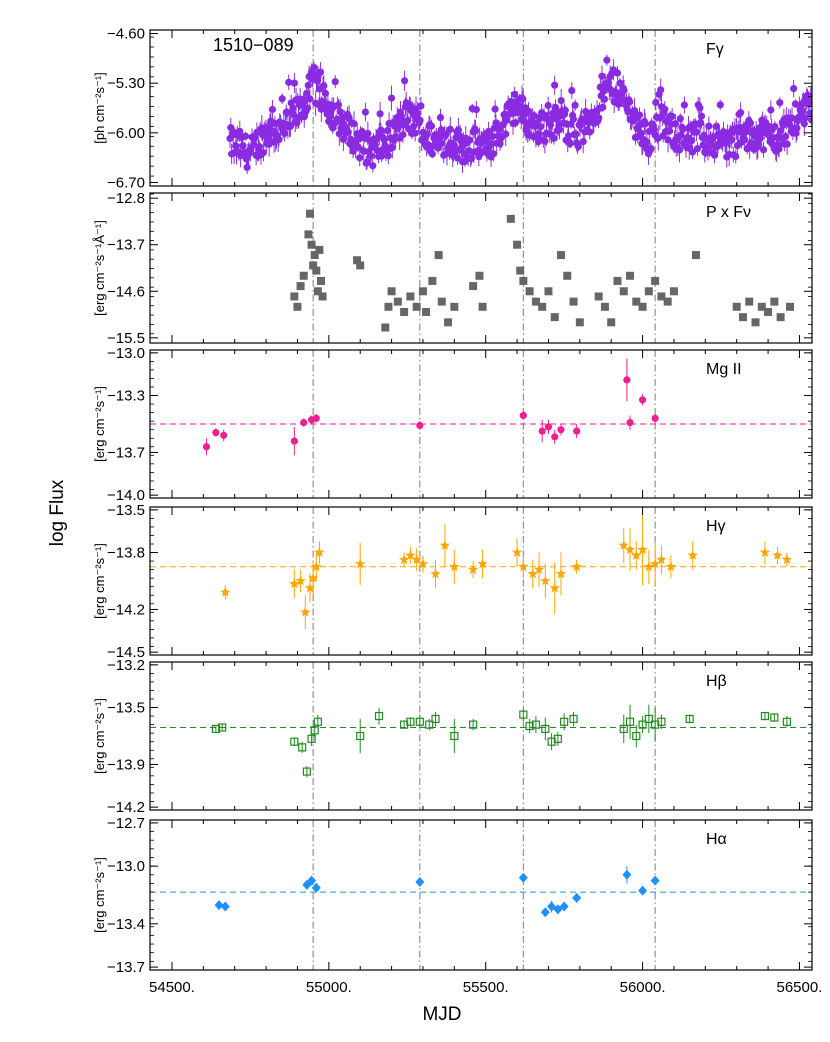 The height and width of the screenshot is (1042, 830). Describe the element at coordinates (724, 369) in the screenshot. I see `panel-name-label: Mg II` at that location.